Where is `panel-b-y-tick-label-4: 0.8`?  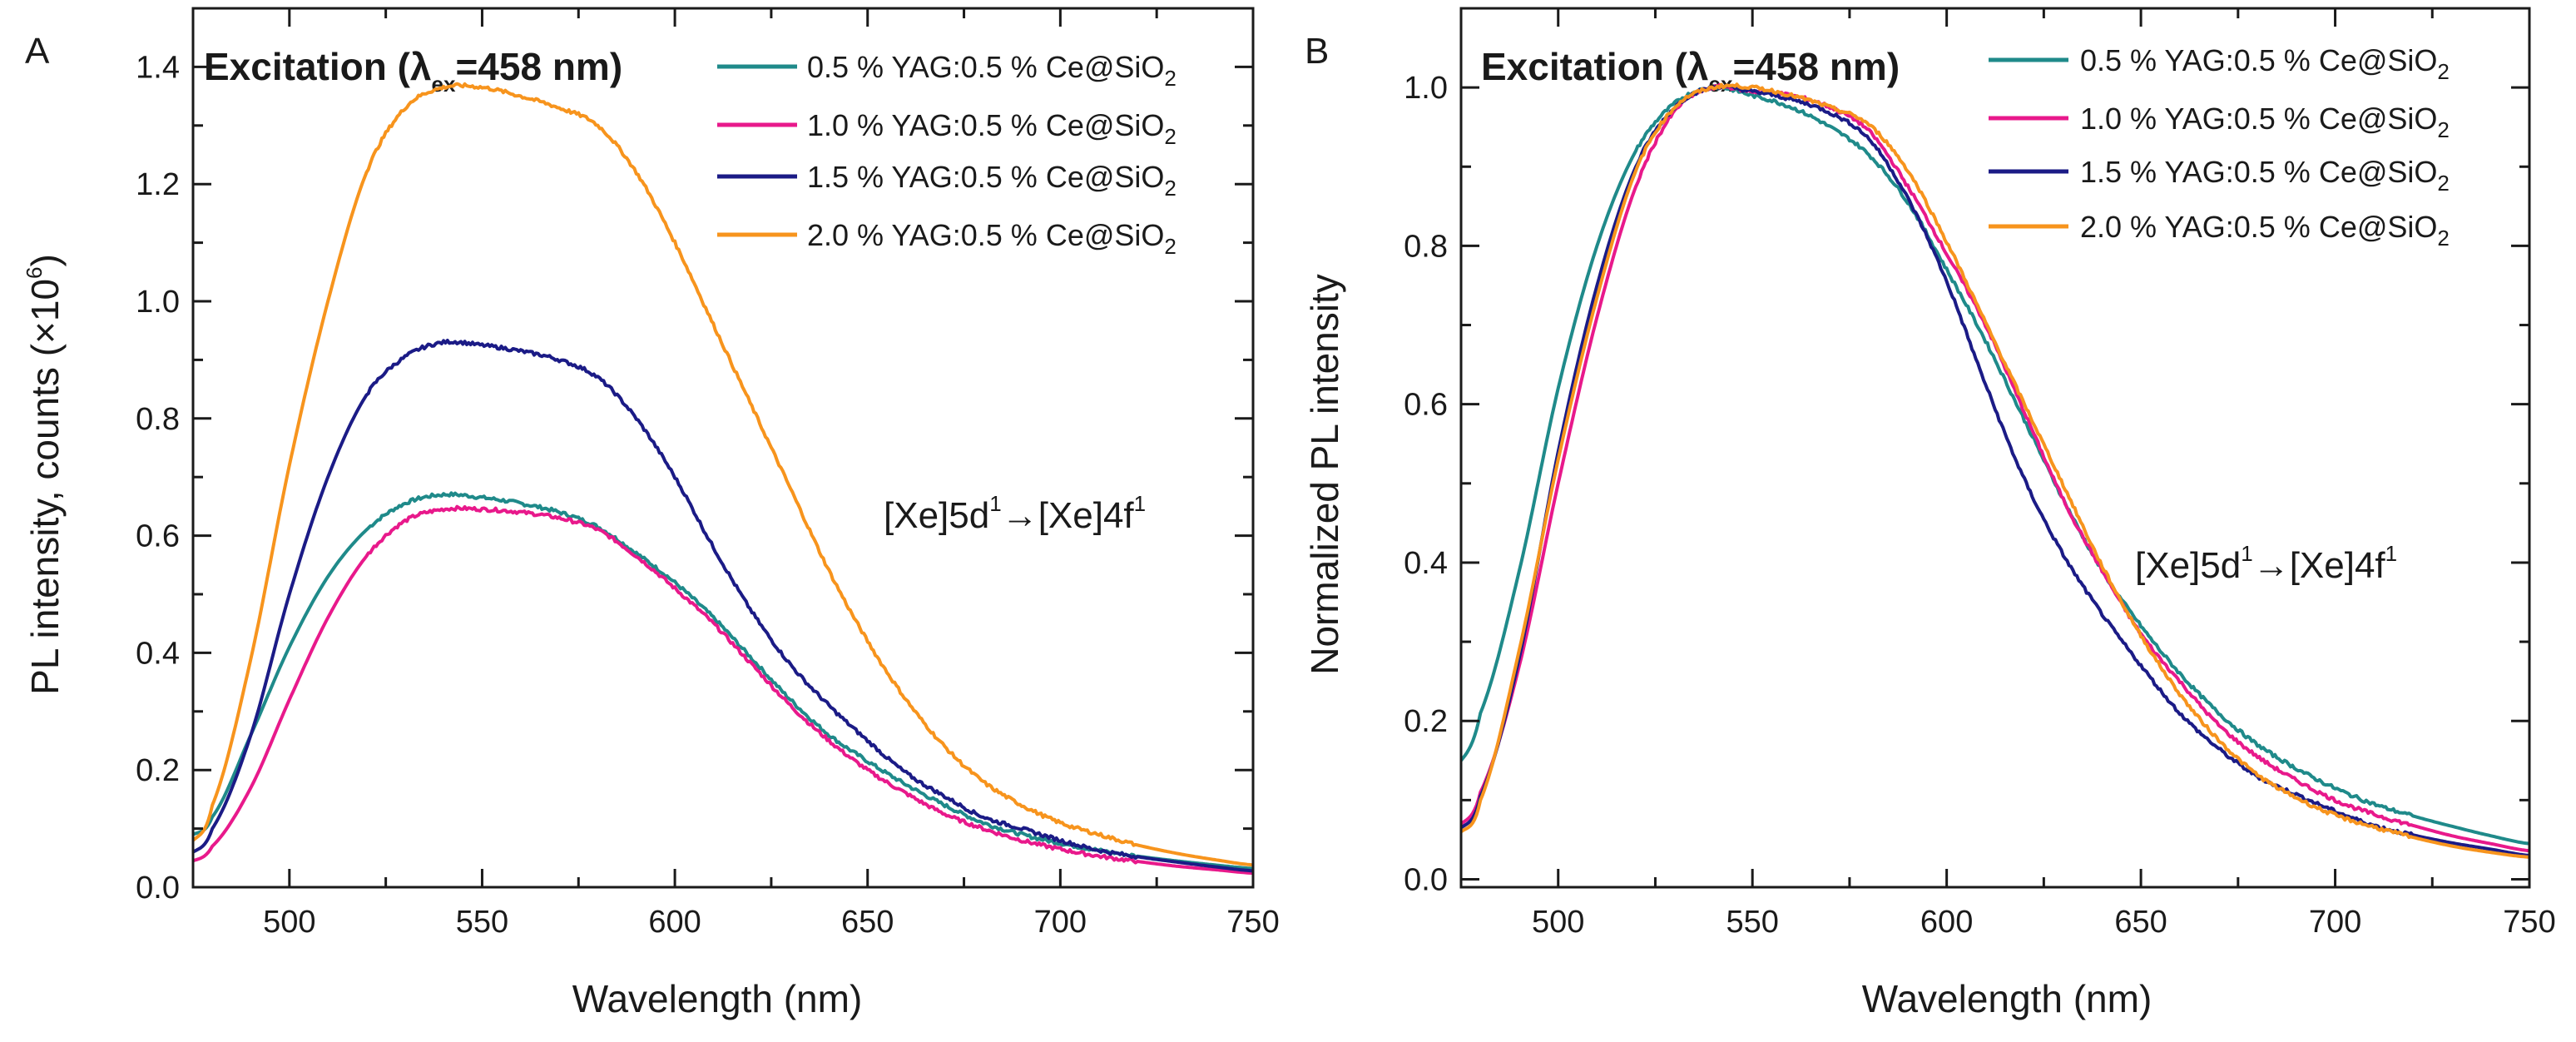 panel-b-y-tick-label-4: 0.8 is located at coordinates (1426, 246).